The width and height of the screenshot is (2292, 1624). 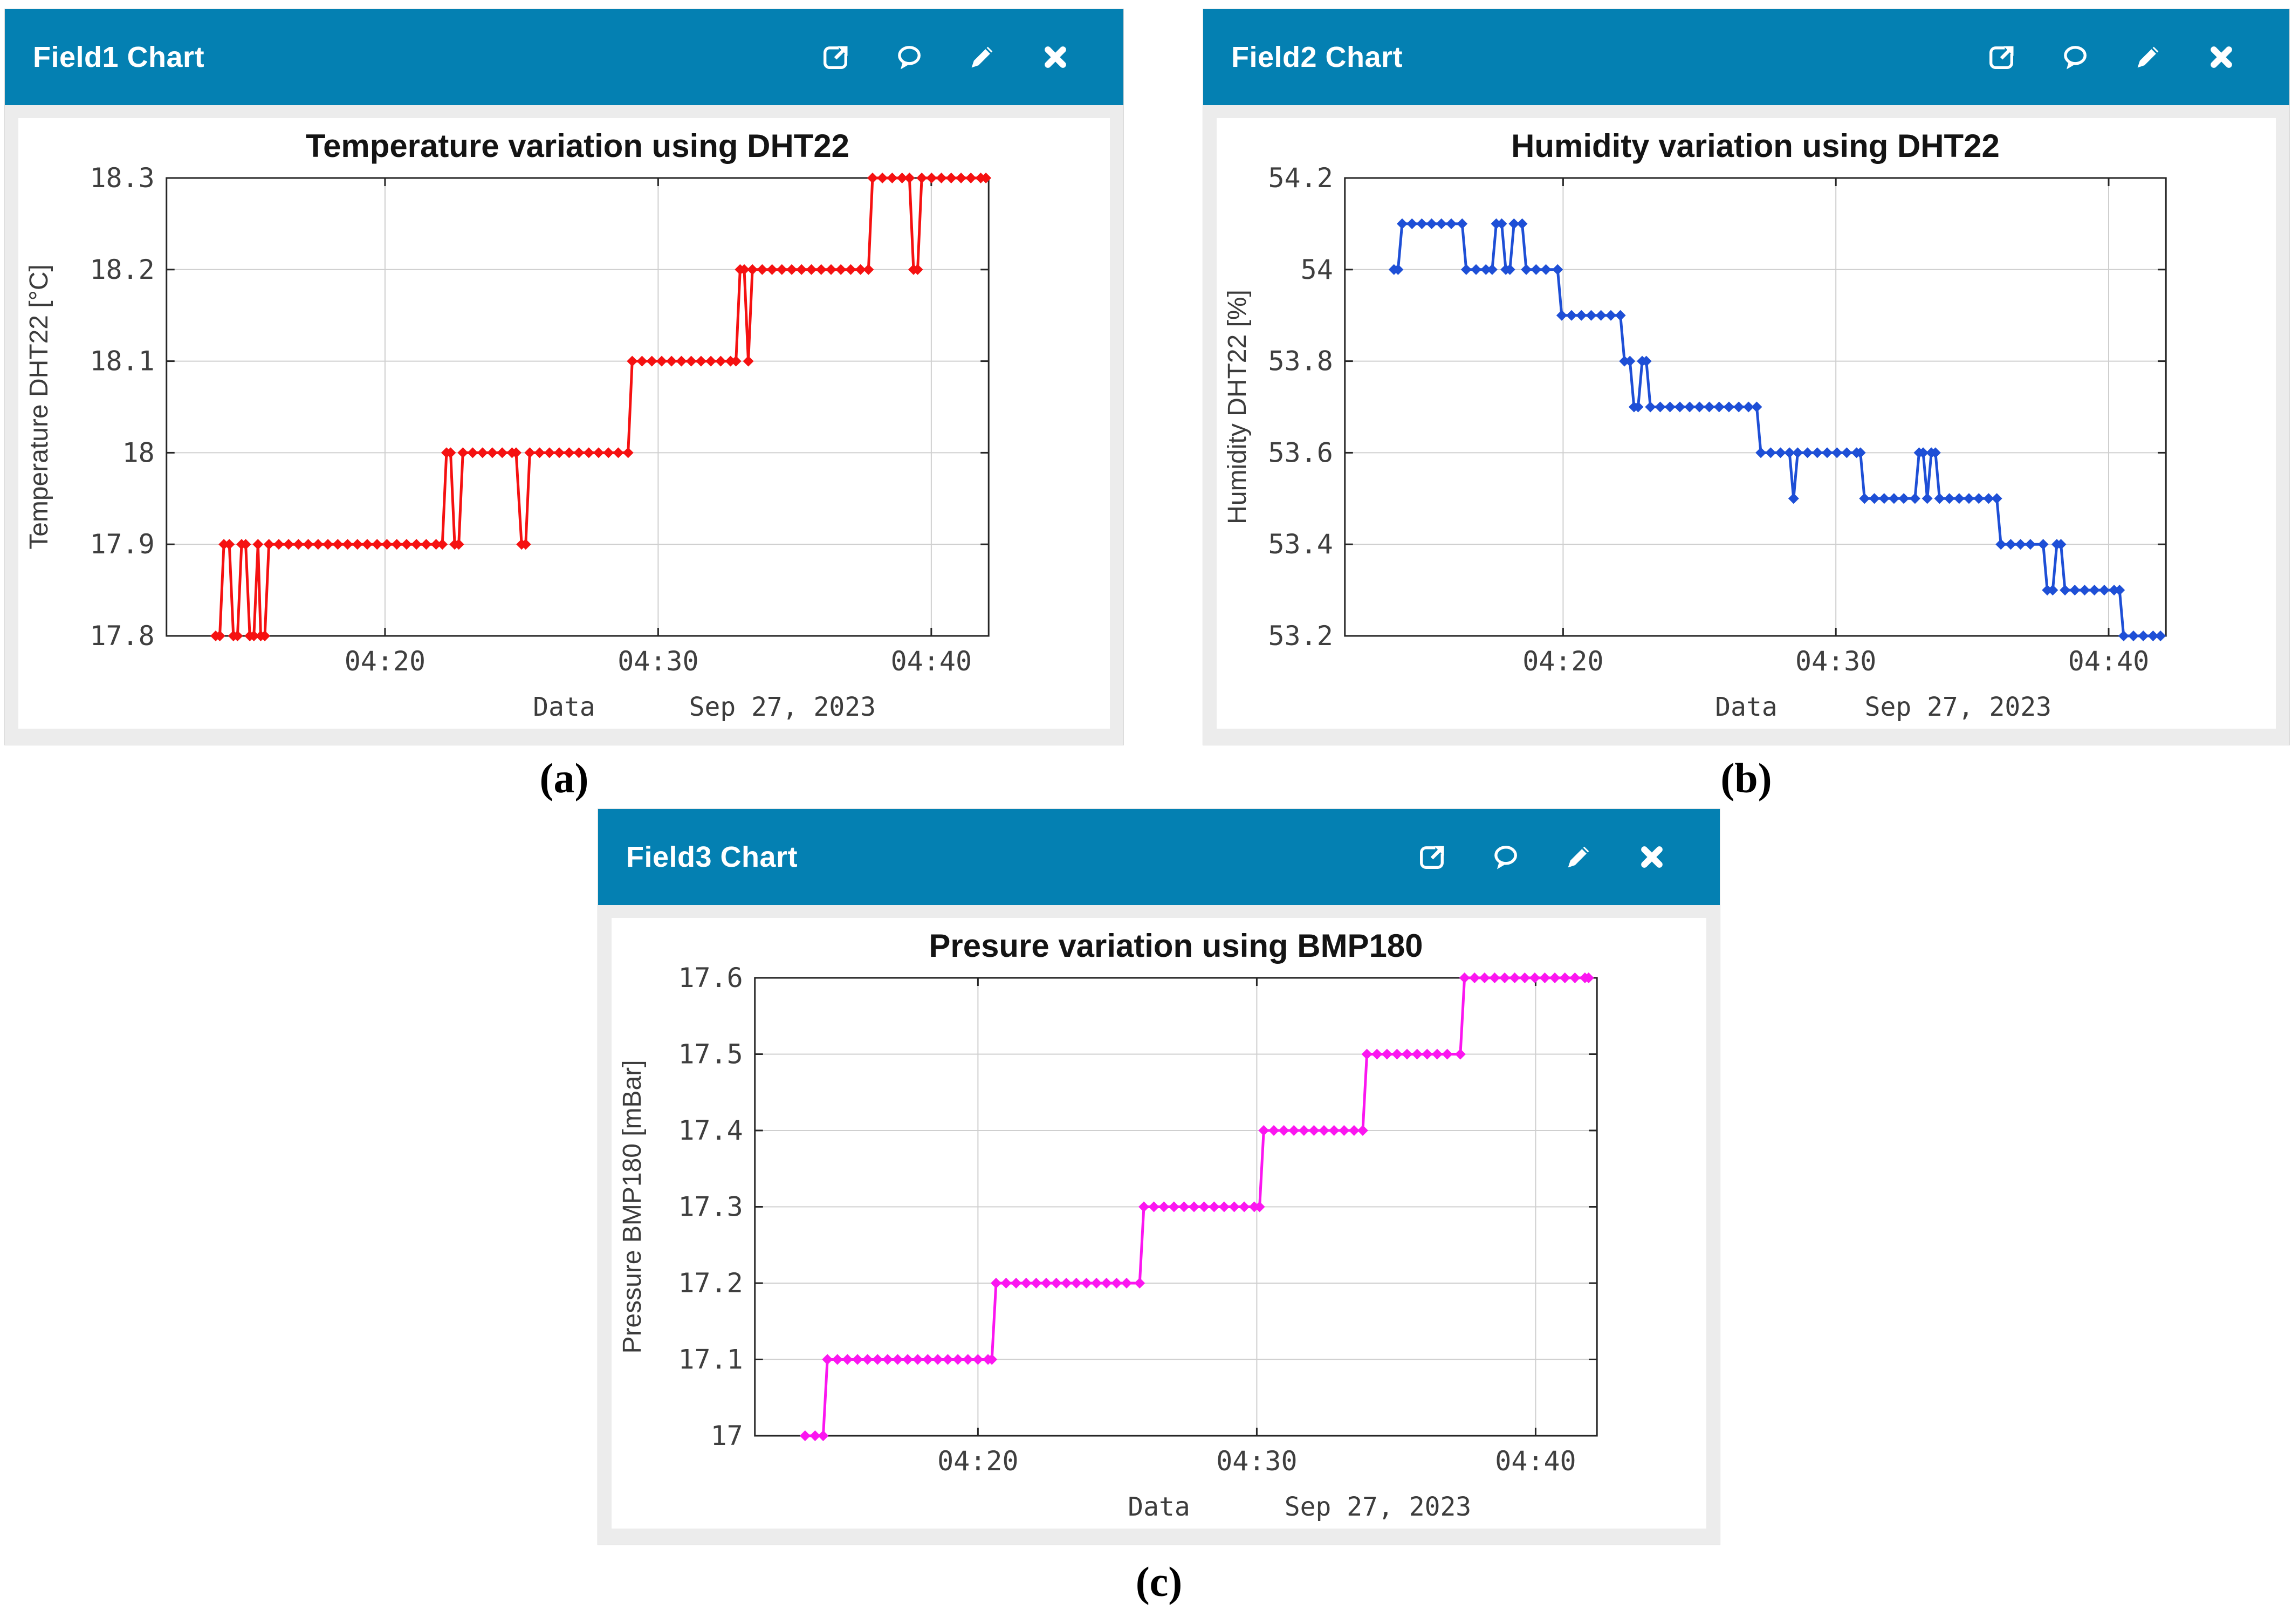 What do you see at coordinates (577, 146) in the screenshot?
I see `svg-text:Temperature variation using DH: Temperature variation using DHT22` at bounding box center [577, 146].